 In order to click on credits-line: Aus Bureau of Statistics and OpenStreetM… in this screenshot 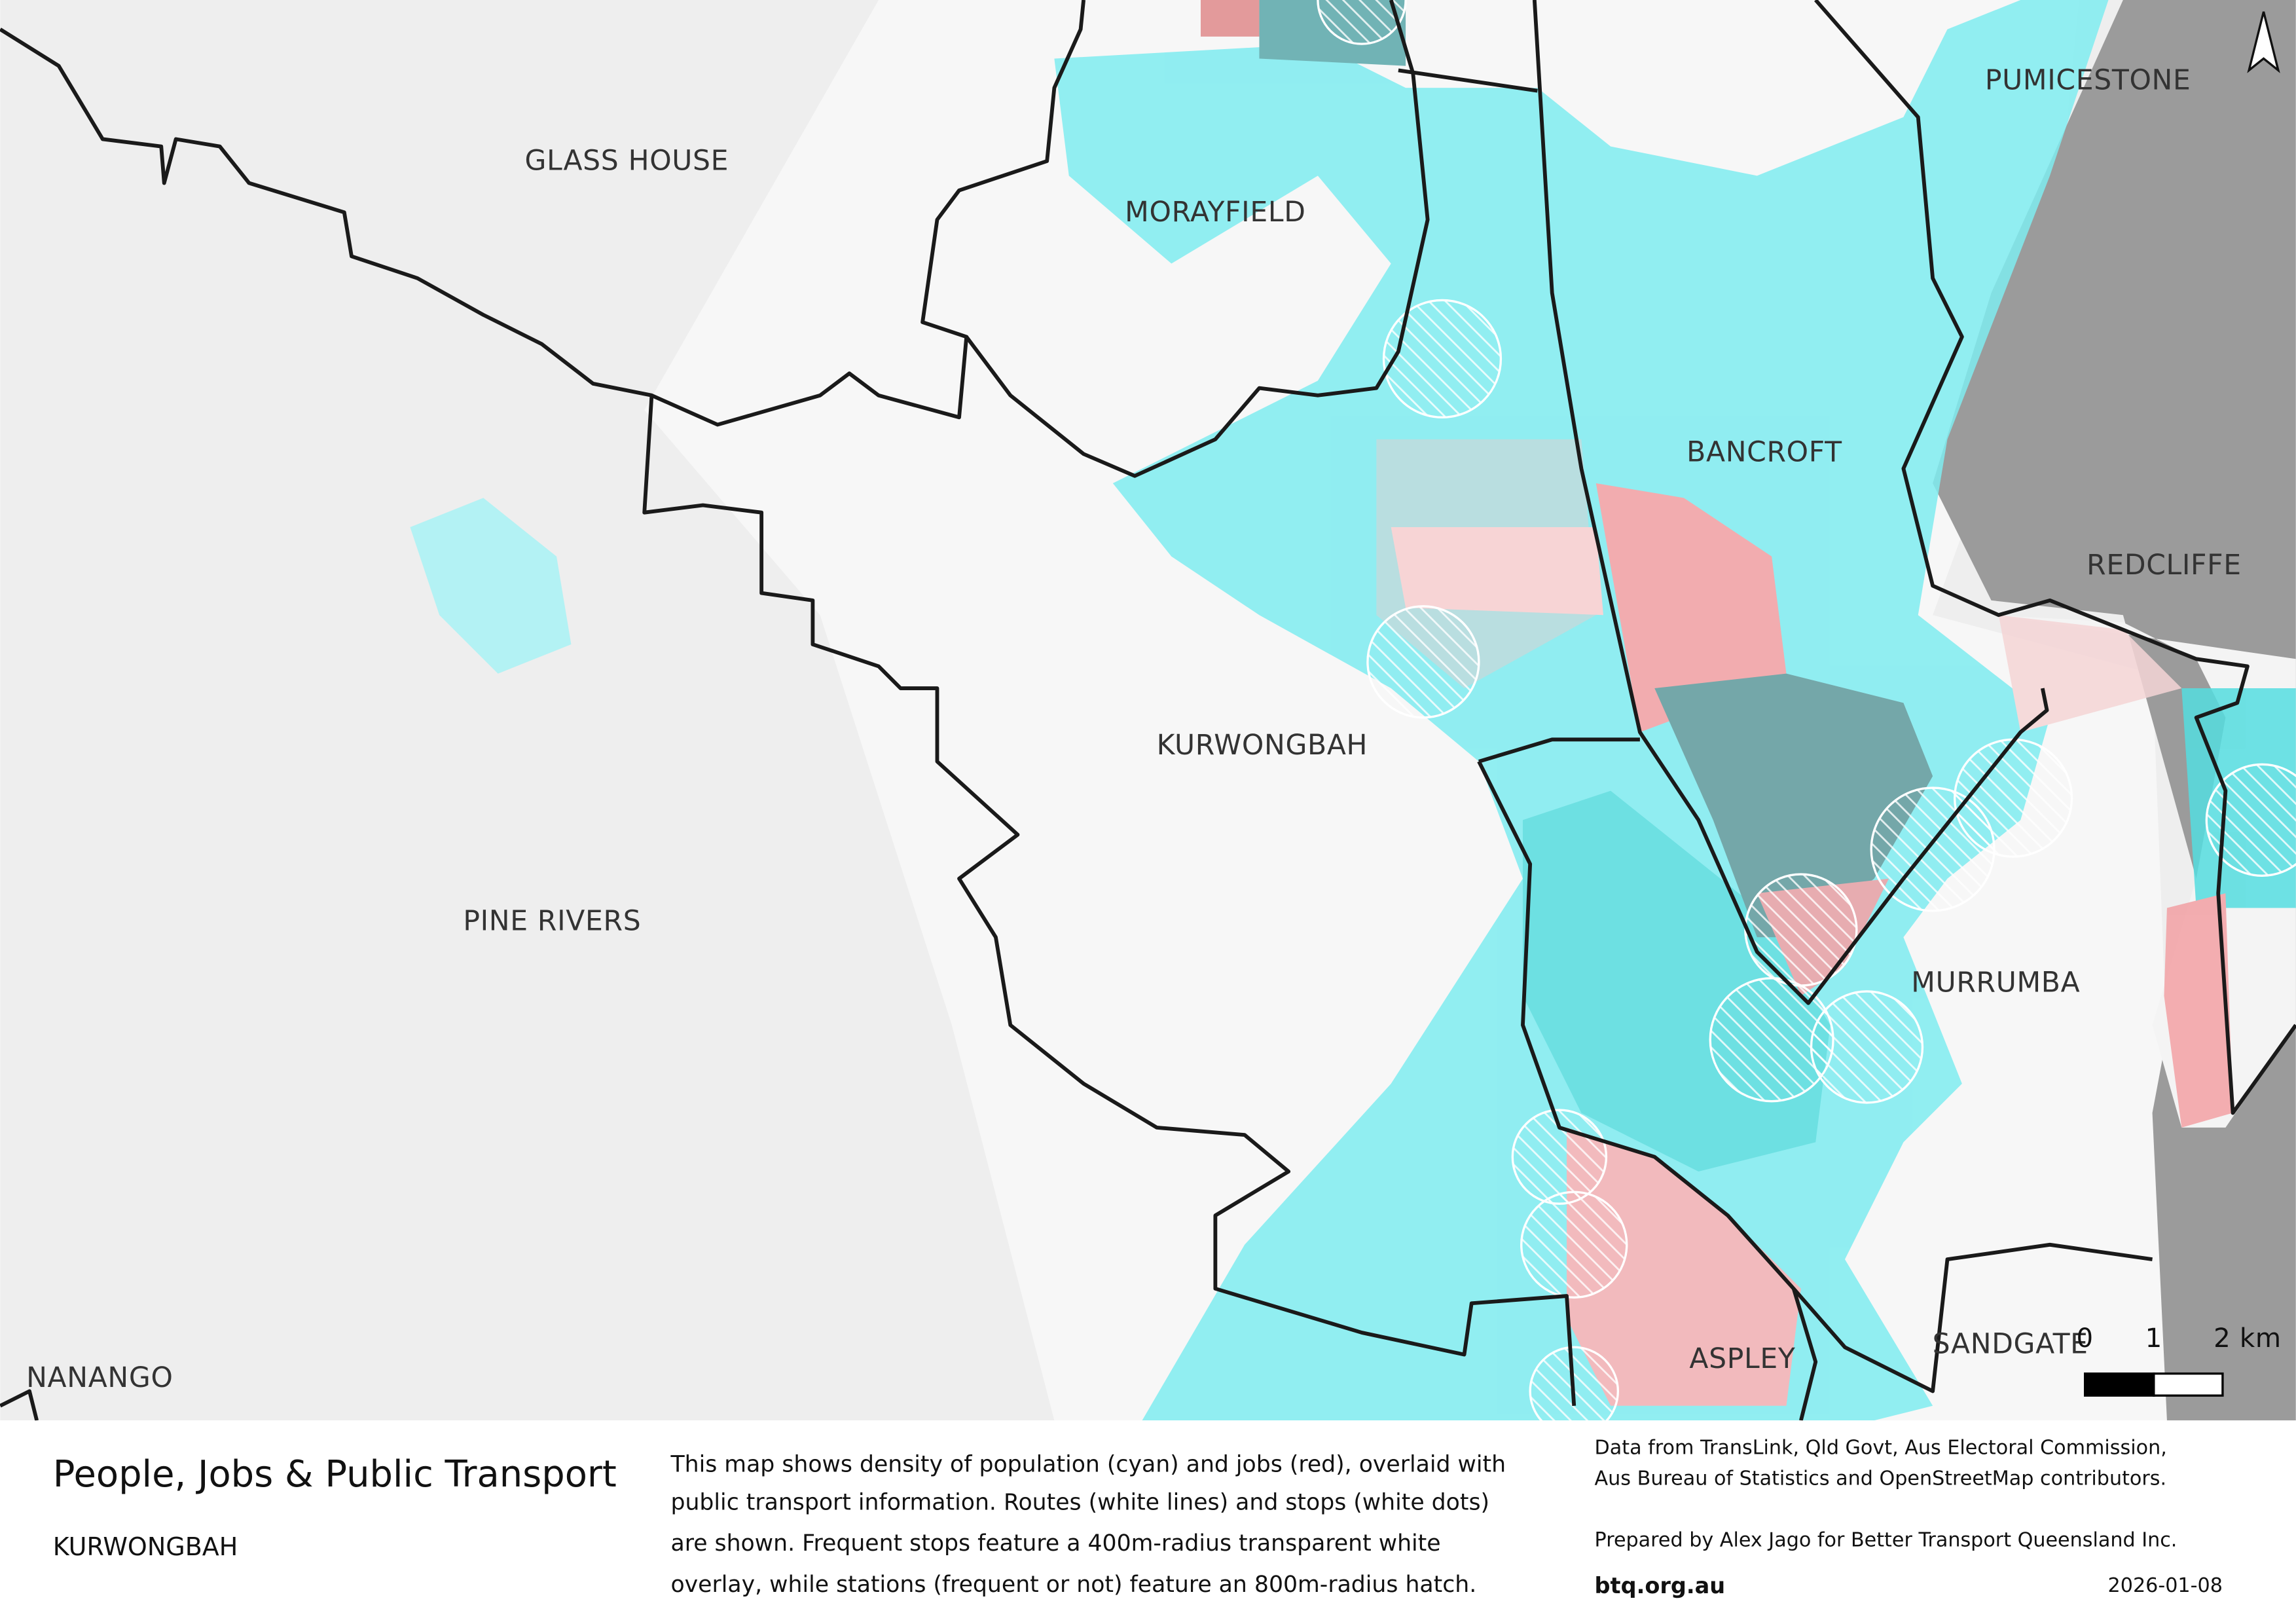, I will do `click(1881, 1478)`.